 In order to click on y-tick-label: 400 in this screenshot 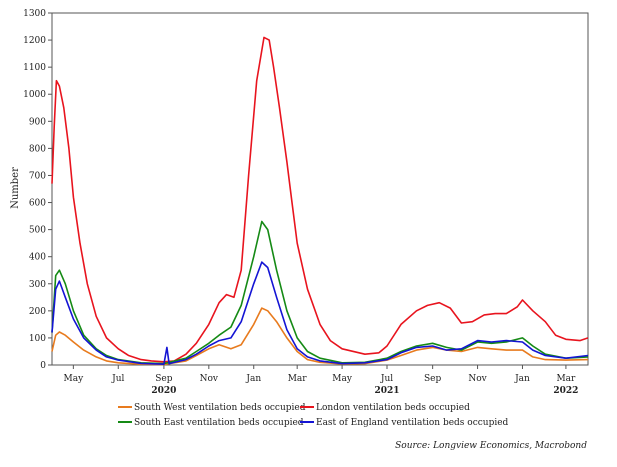, I will do `click(37, 258)`.